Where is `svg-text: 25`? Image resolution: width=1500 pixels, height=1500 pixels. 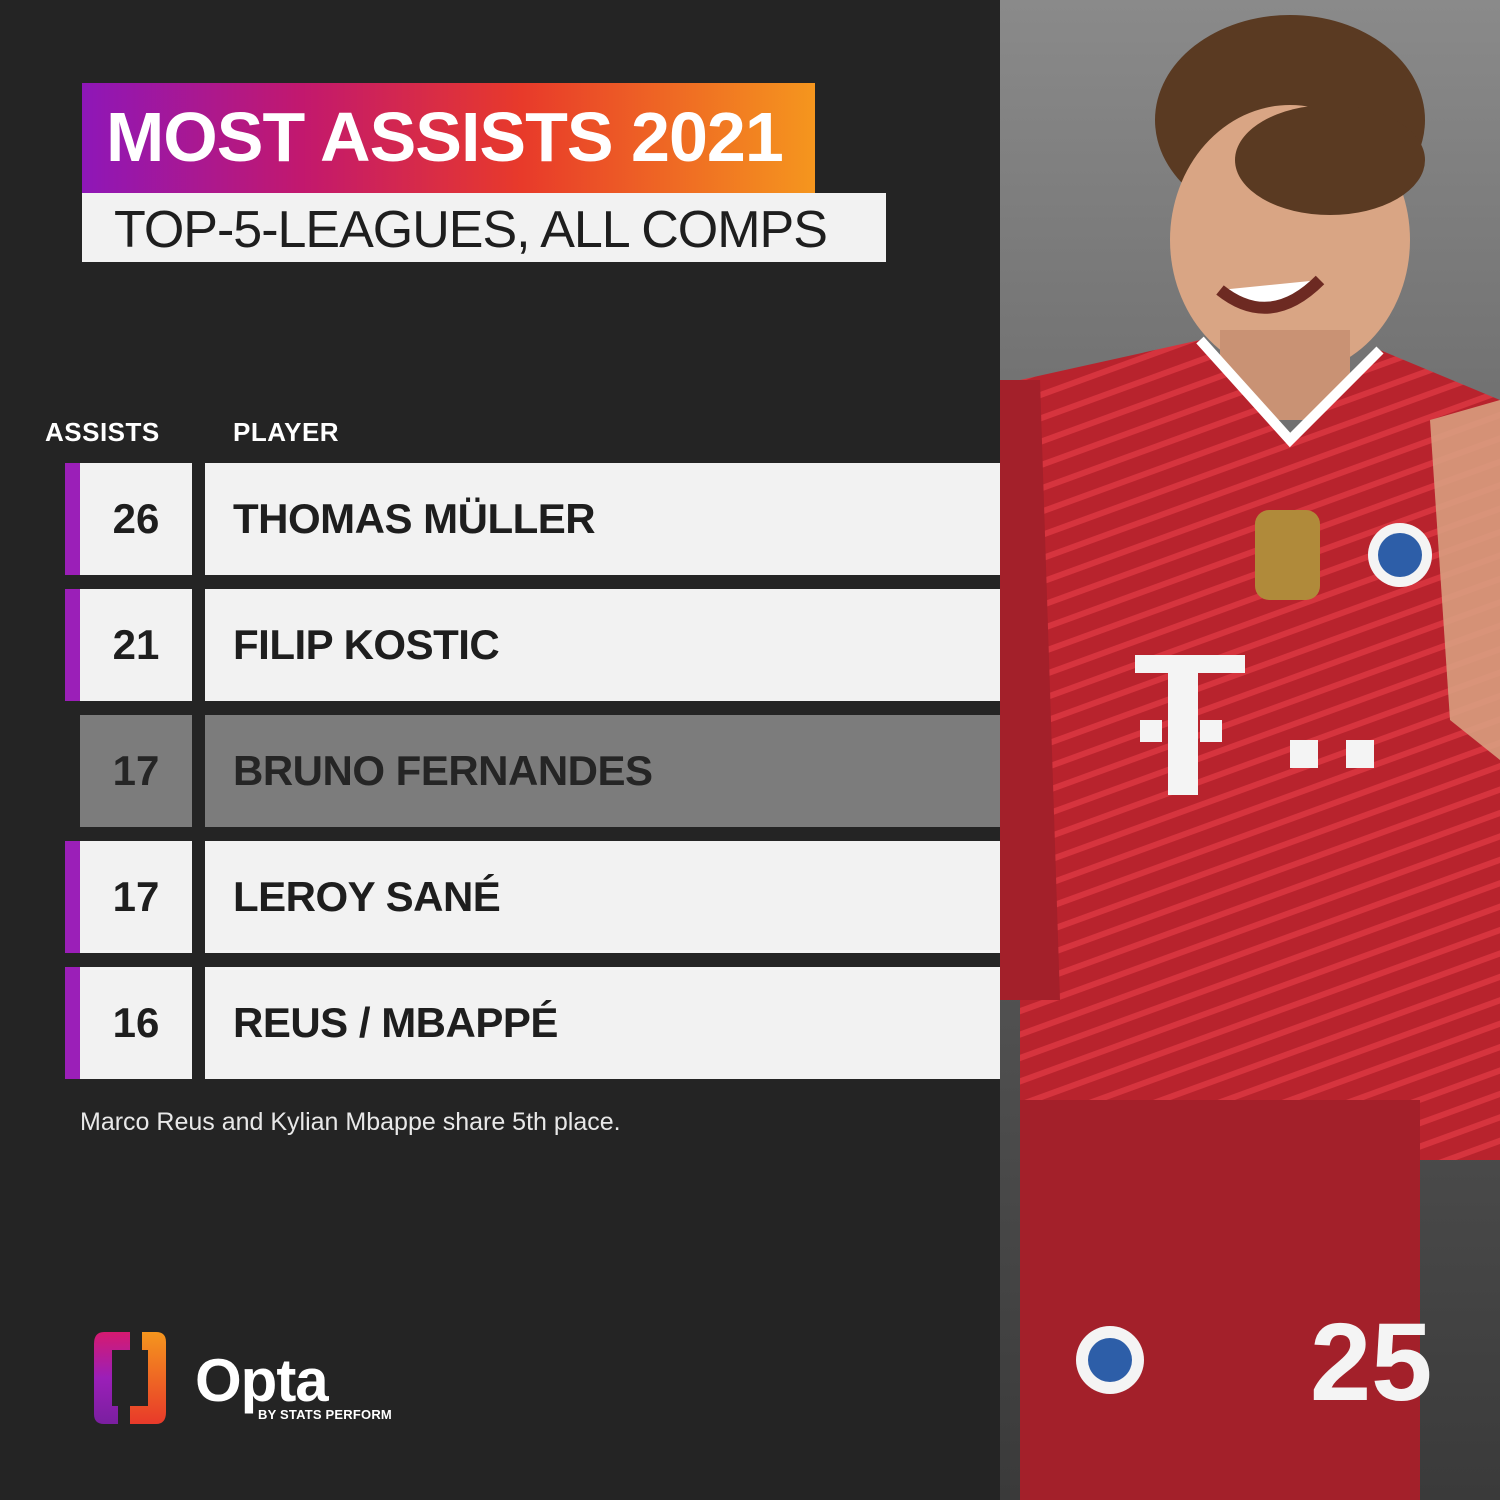
svg-text: 25 is located at coordinates (1371, 1362).